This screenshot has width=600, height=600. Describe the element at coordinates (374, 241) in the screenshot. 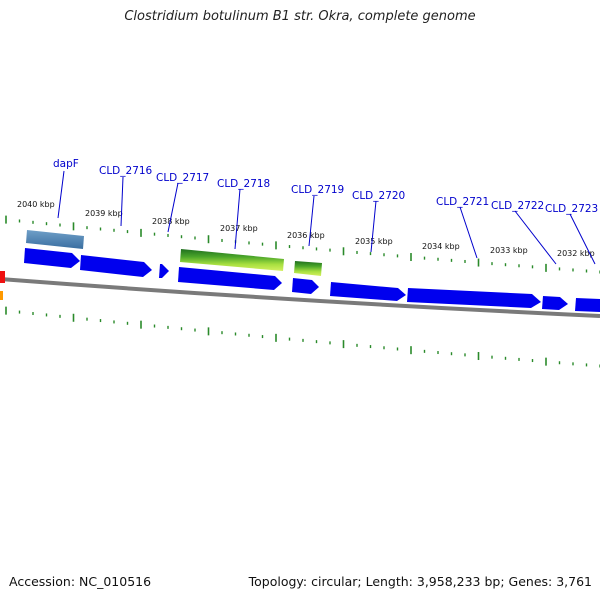

I see `kbp-label: 2035 kbp` at that location.